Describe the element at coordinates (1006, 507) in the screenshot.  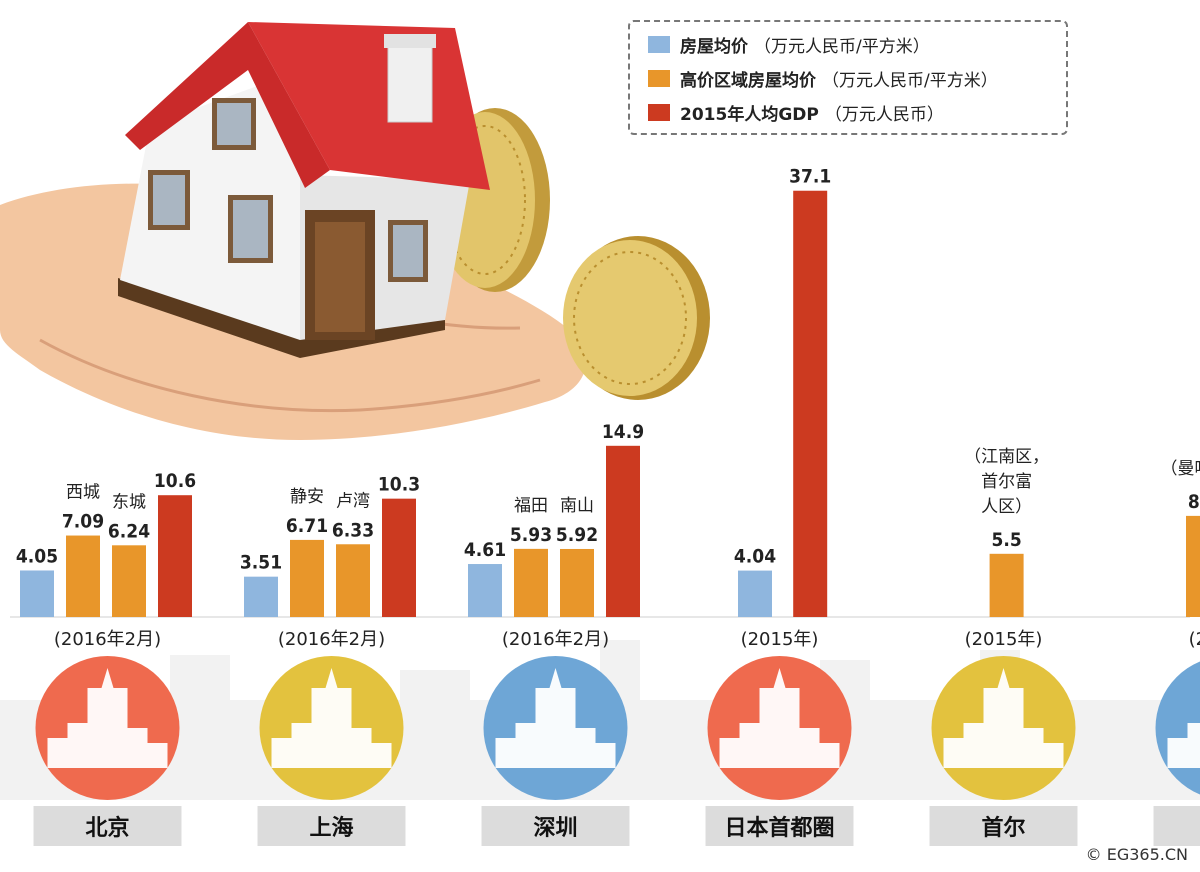
I see `district-note: 人区）` at that location.